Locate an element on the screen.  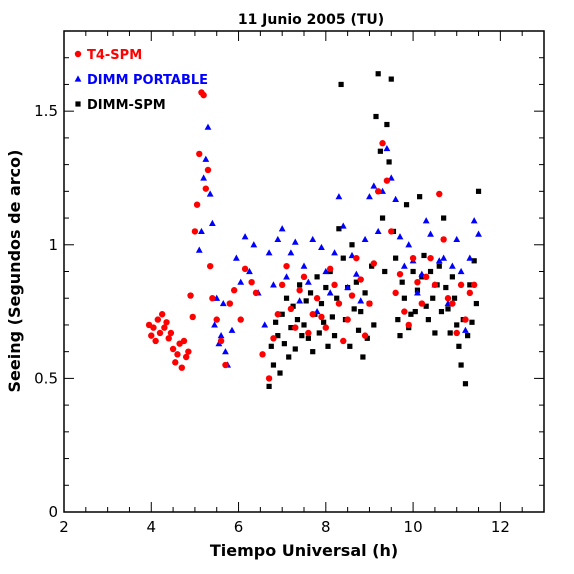
legend: T4-SPM DIMM PORTABLE DIMM-SPM is located at coordinates (141, 80).